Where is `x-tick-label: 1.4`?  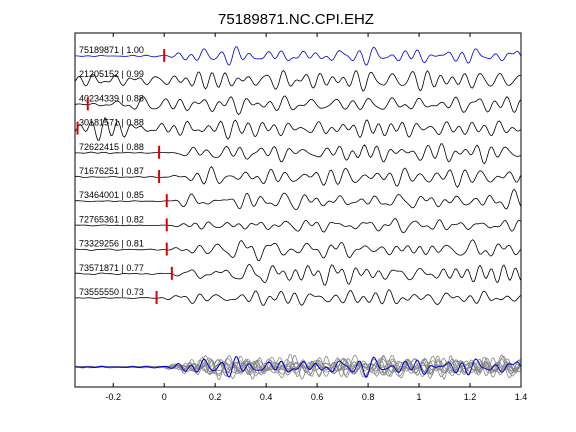 x-tick-label: 1.4 is located at coordinates (521, 397).